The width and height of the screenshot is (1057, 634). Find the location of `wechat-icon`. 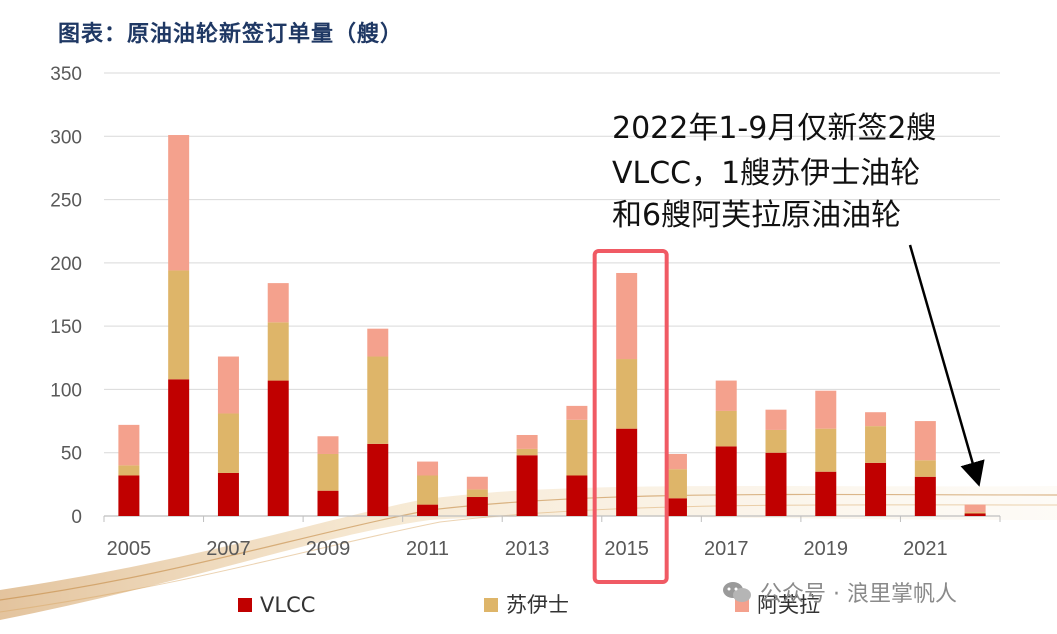

wechat-icon is located at coordinates (737, 592).